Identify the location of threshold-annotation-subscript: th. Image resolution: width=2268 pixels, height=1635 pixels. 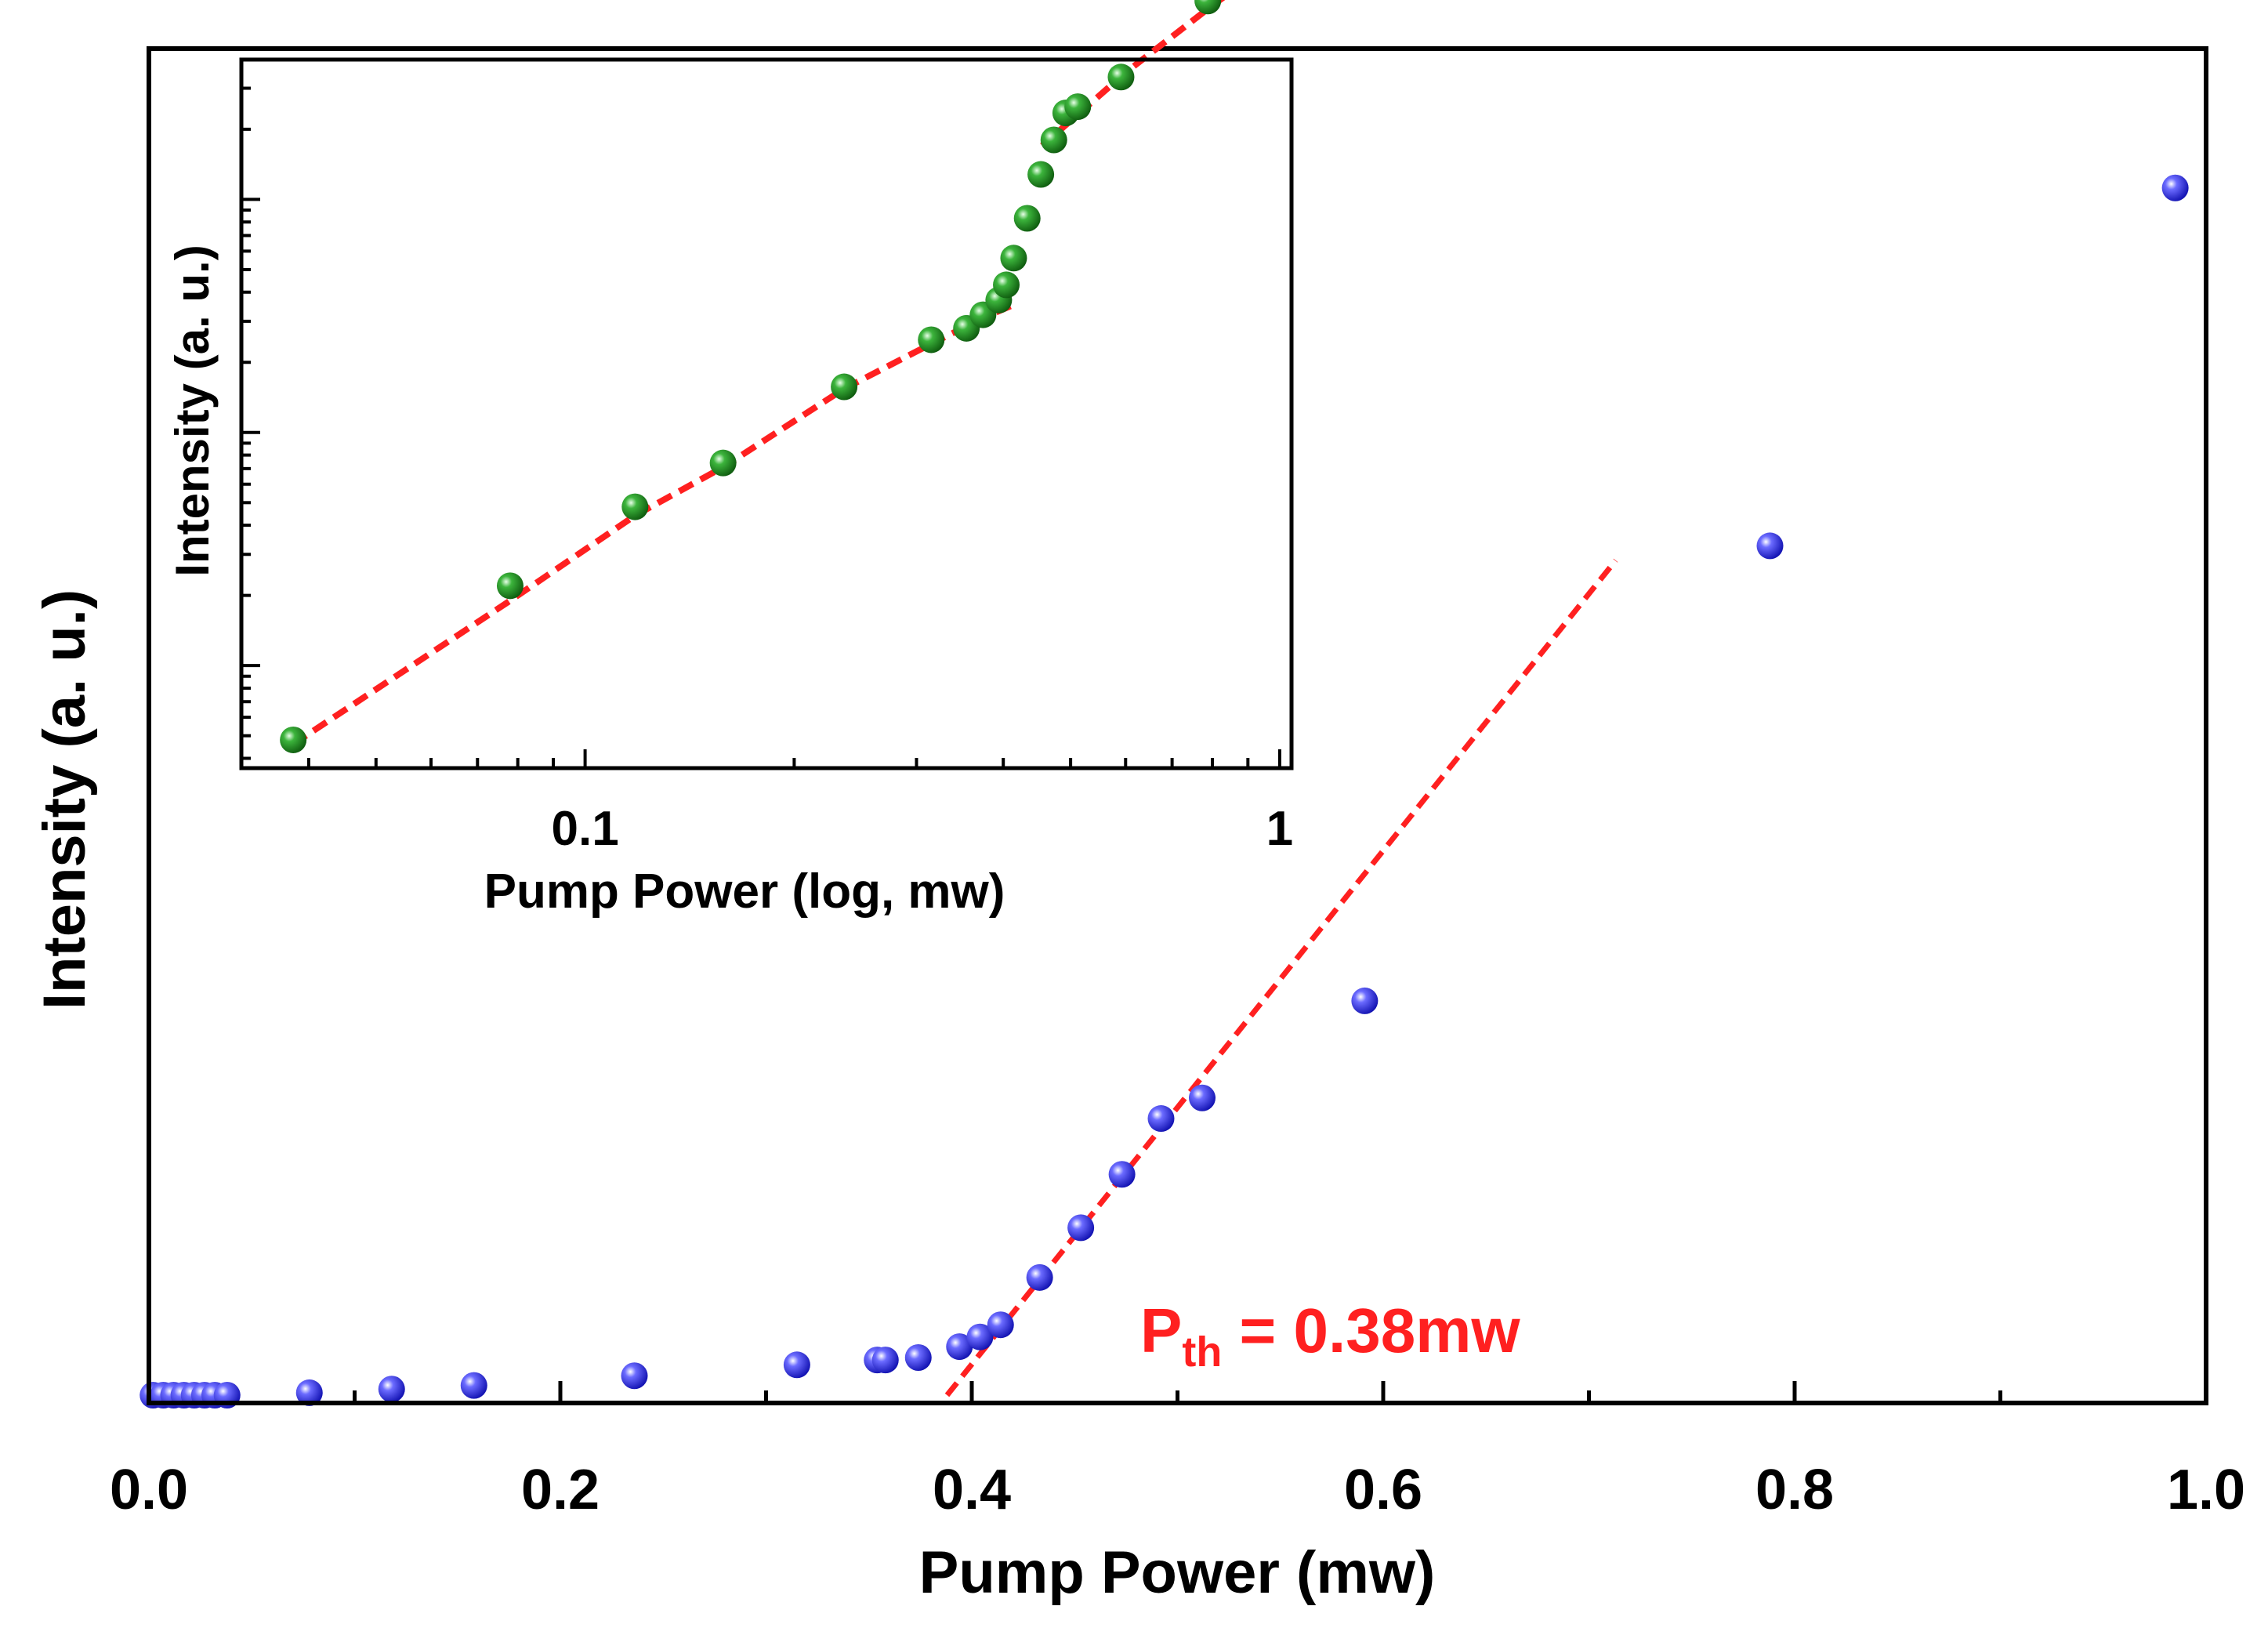
(1202, 1352).